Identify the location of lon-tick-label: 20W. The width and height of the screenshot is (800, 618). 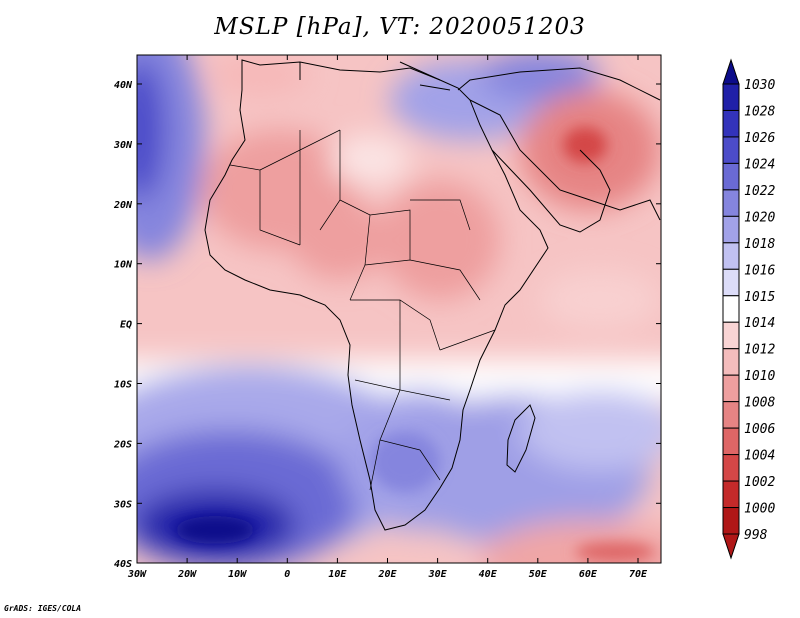
(187, 574).